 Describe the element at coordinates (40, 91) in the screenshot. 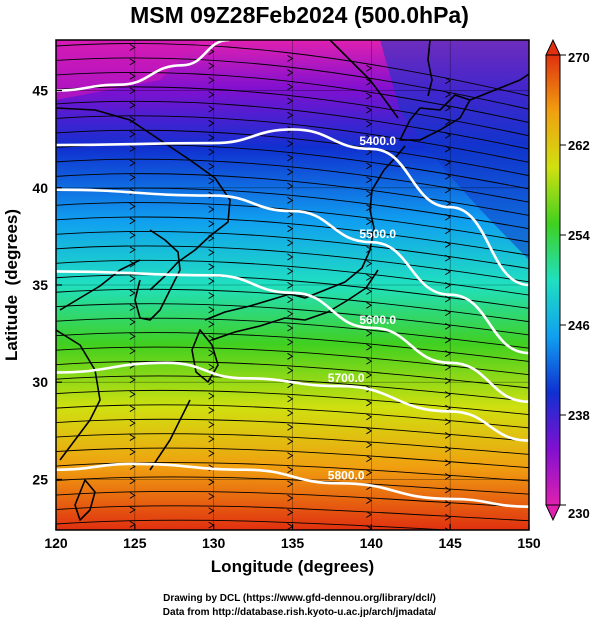

I see `y-tick-label: 45` at that location.